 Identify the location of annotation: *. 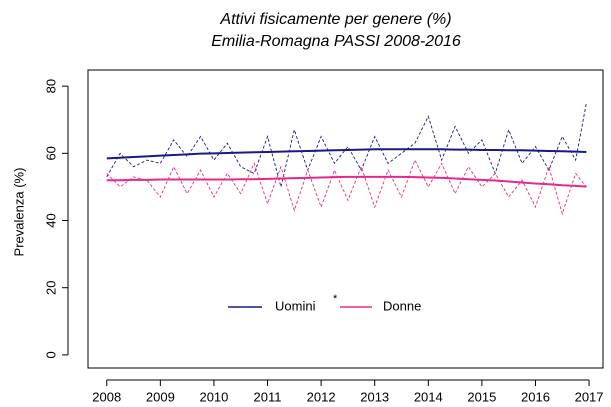
(335, 299).